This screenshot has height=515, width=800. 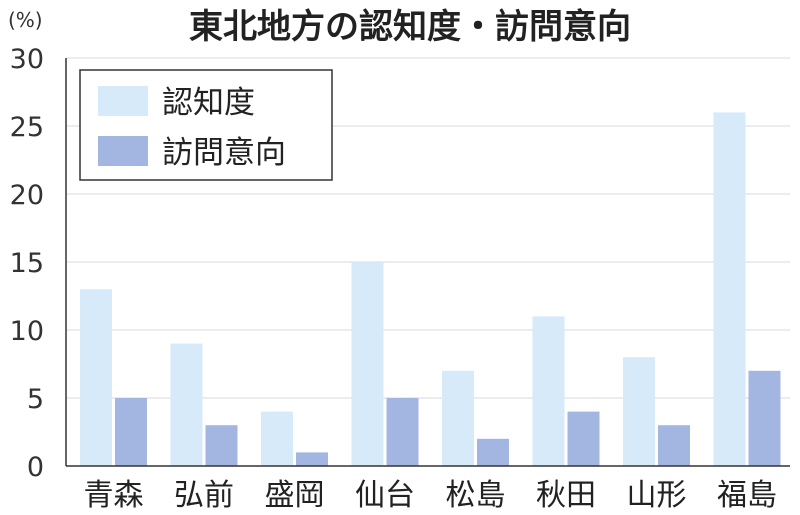 I want to click on y-tick-label: 20, so click(x=27, y=195).